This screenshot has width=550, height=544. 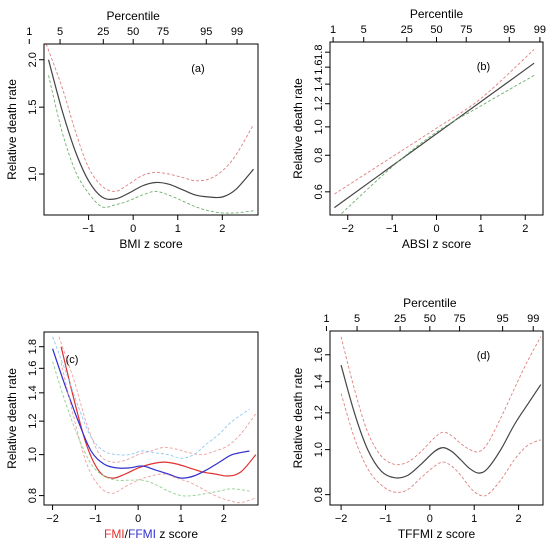 I want to click on x-axis-title-part: FMI, so click(x=114, y=534).